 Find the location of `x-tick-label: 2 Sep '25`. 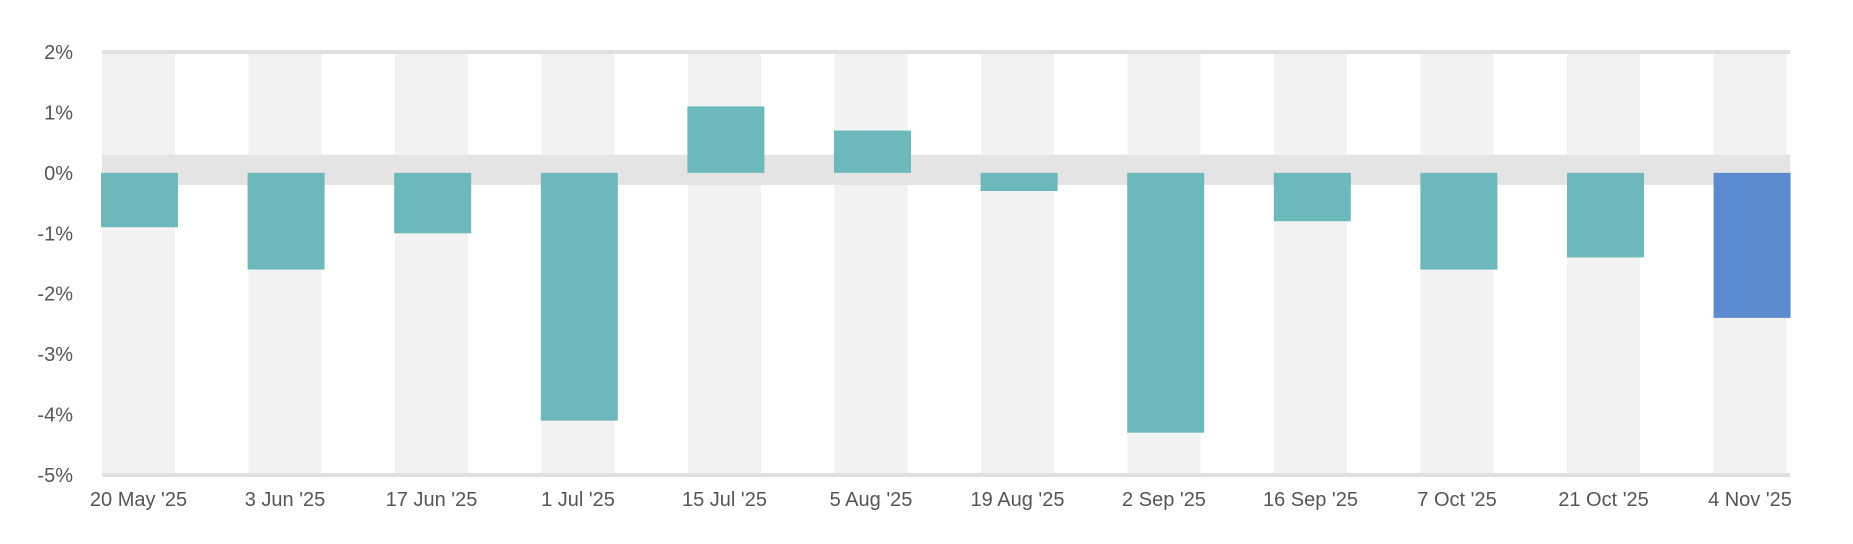

x-tick-label: 2 Sep '25 is located at coordinates (1164, 500).